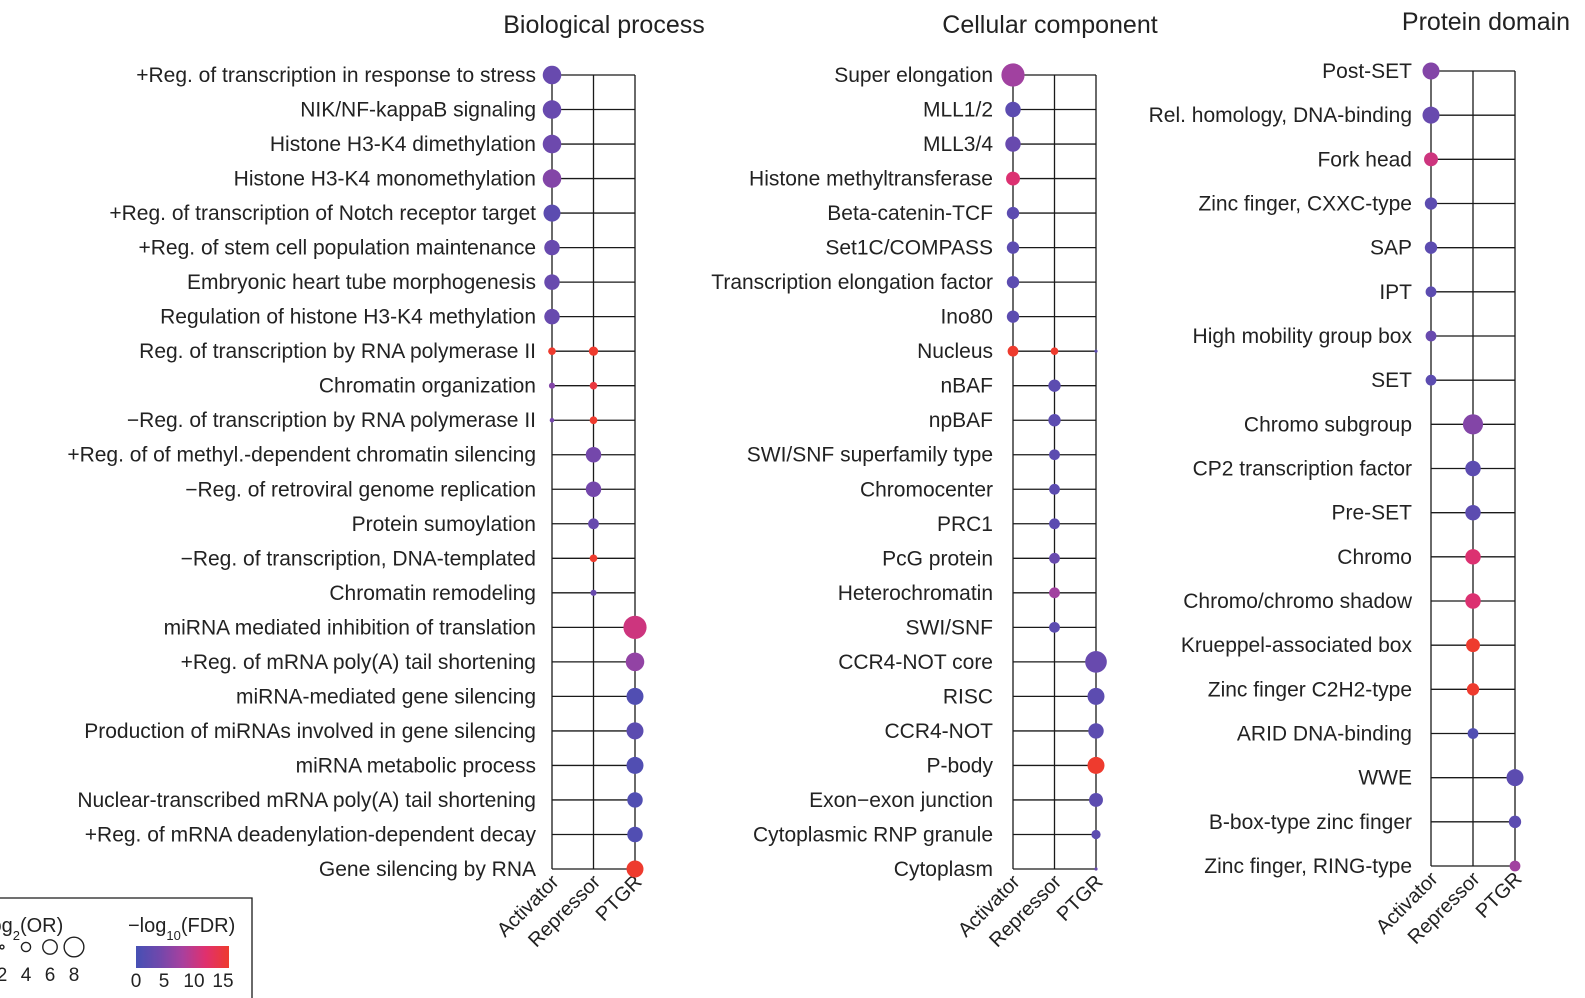 Image resolution: width=1585 pixels, height=998 pixels. Describe the element at coordinates (965, 524) in the screenshot. I see `term-label-prc1: PRC1` at that location.